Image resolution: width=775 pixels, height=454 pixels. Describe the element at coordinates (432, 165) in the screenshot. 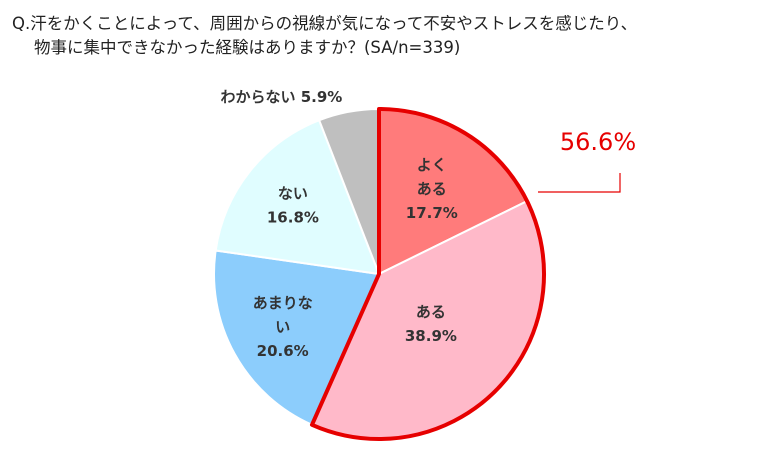

I see `slice-label-line: よく` at that location.